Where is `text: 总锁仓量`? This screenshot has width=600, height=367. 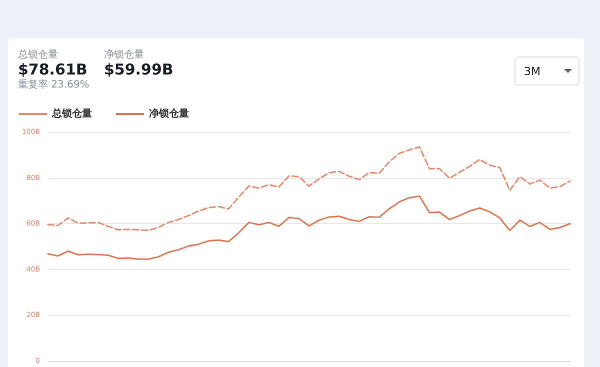 text: 总锁仓量 is located at coordinates (37, 54).